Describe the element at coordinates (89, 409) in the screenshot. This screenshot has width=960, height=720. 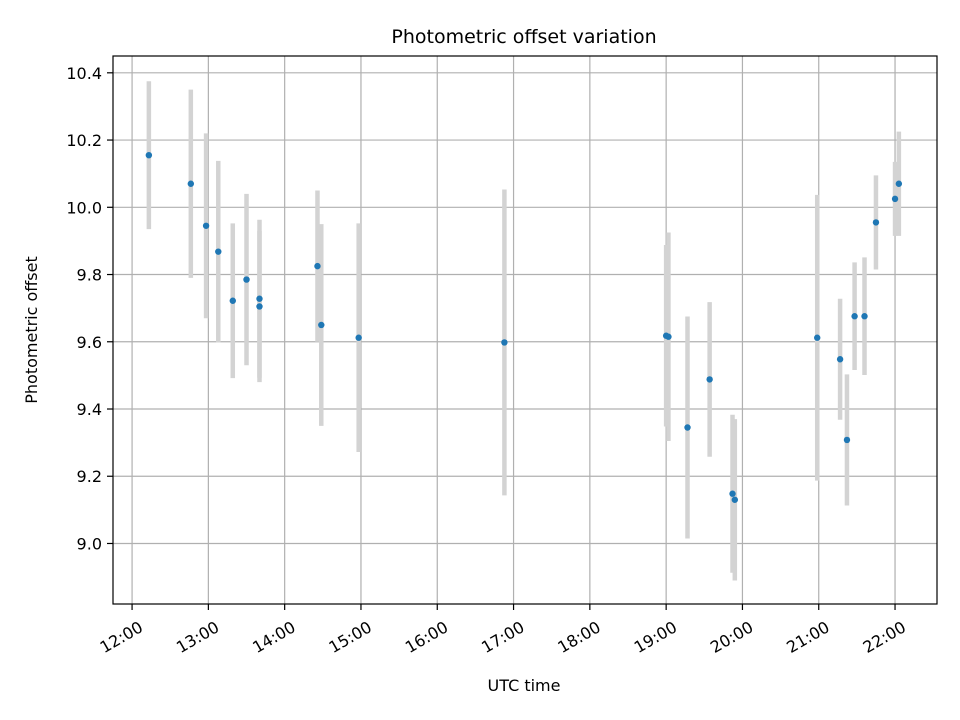
I see `y-tick-label: 9.4` at that location.